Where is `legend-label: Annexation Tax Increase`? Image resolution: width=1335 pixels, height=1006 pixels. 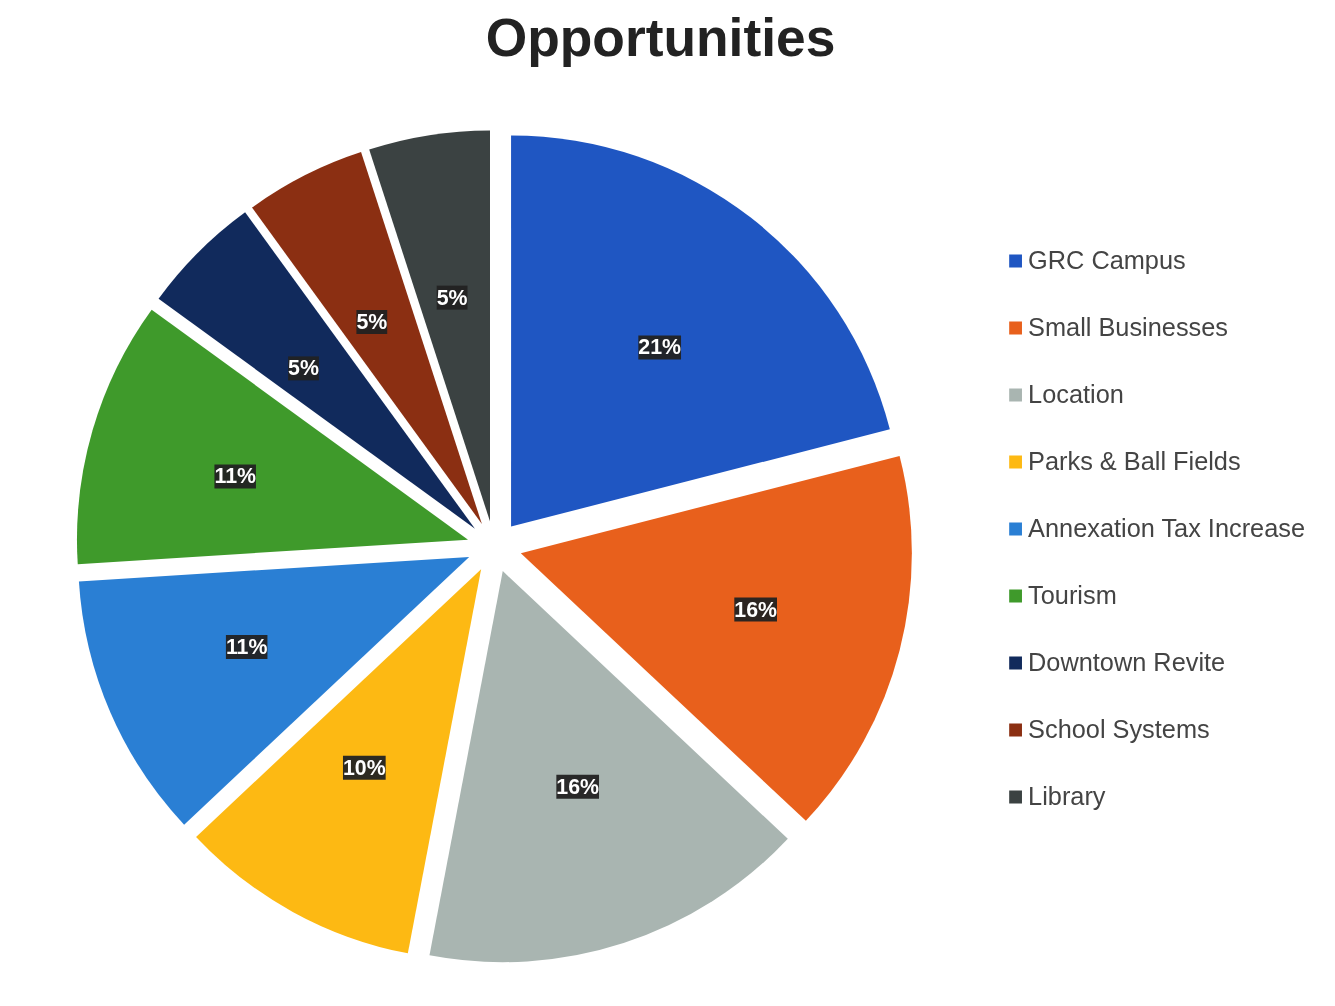
legend-label: Annexation Tax Increase is located at coordinates (1166, 528).